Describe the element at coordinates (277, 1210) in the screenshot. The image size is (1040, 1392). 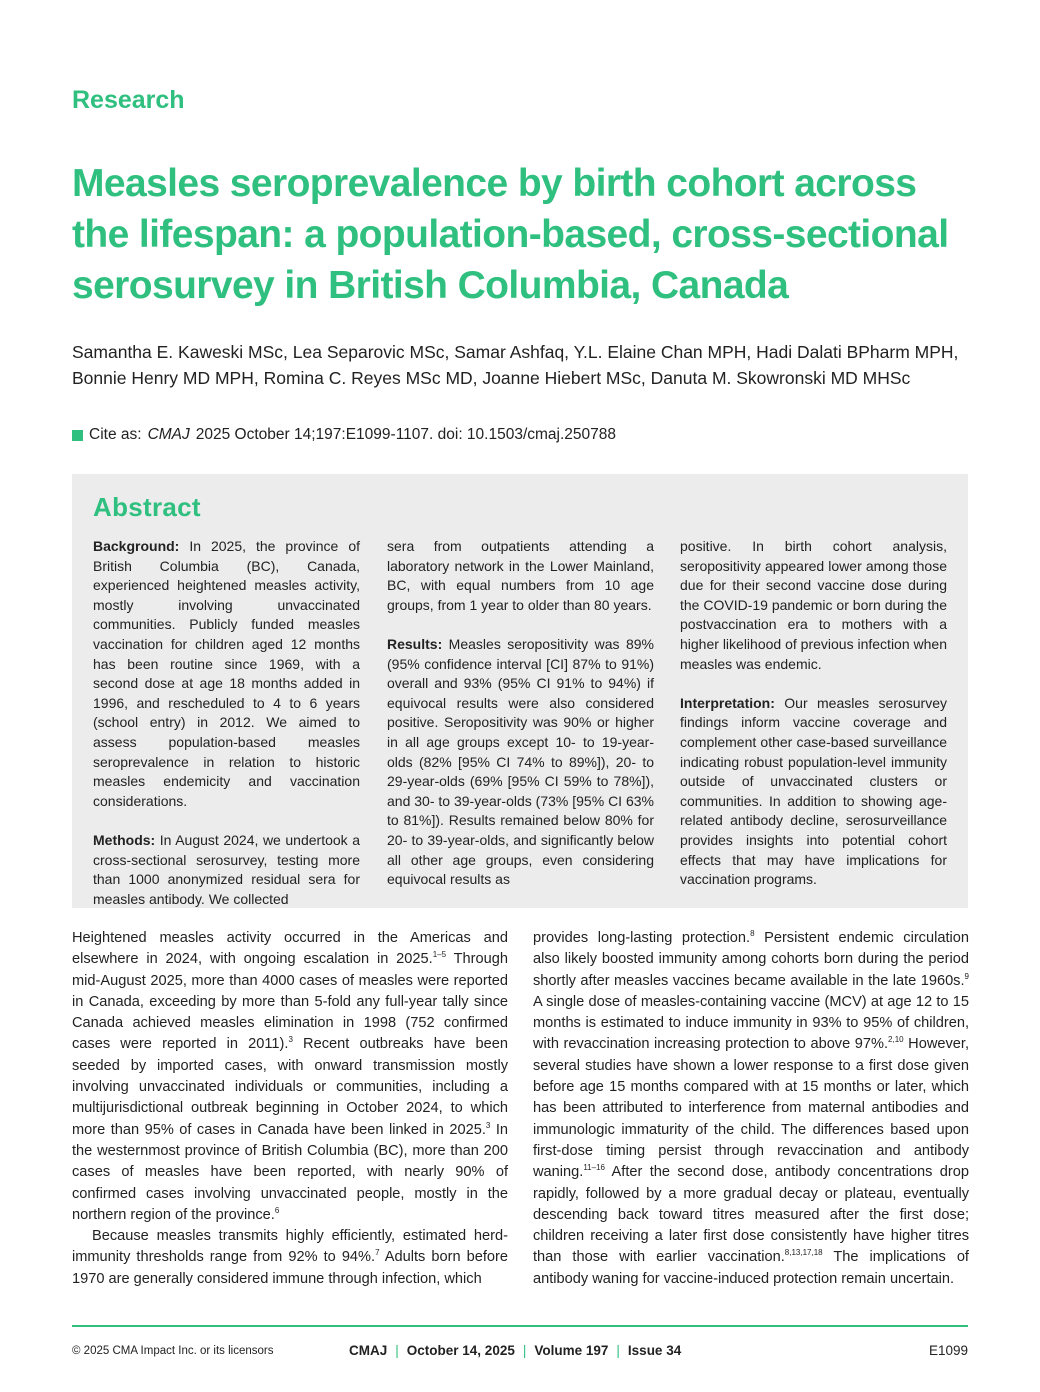
I see `reference-superscript: 6` at that location.